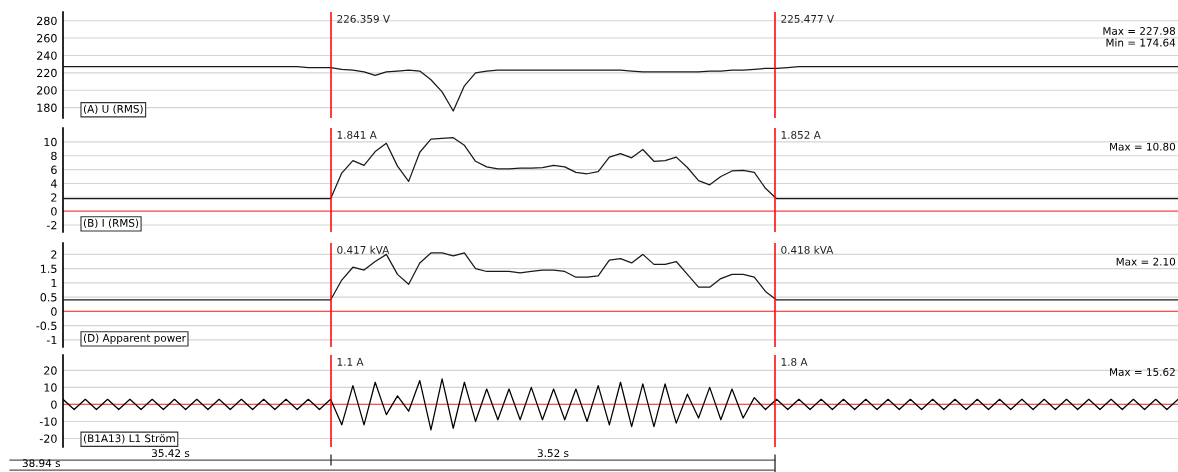 The width and height of the screenshot is (1178, 472). Describe the element at coordinates (357, 134) in the screenshot. I see `annotation: 1.841 A` at that location.